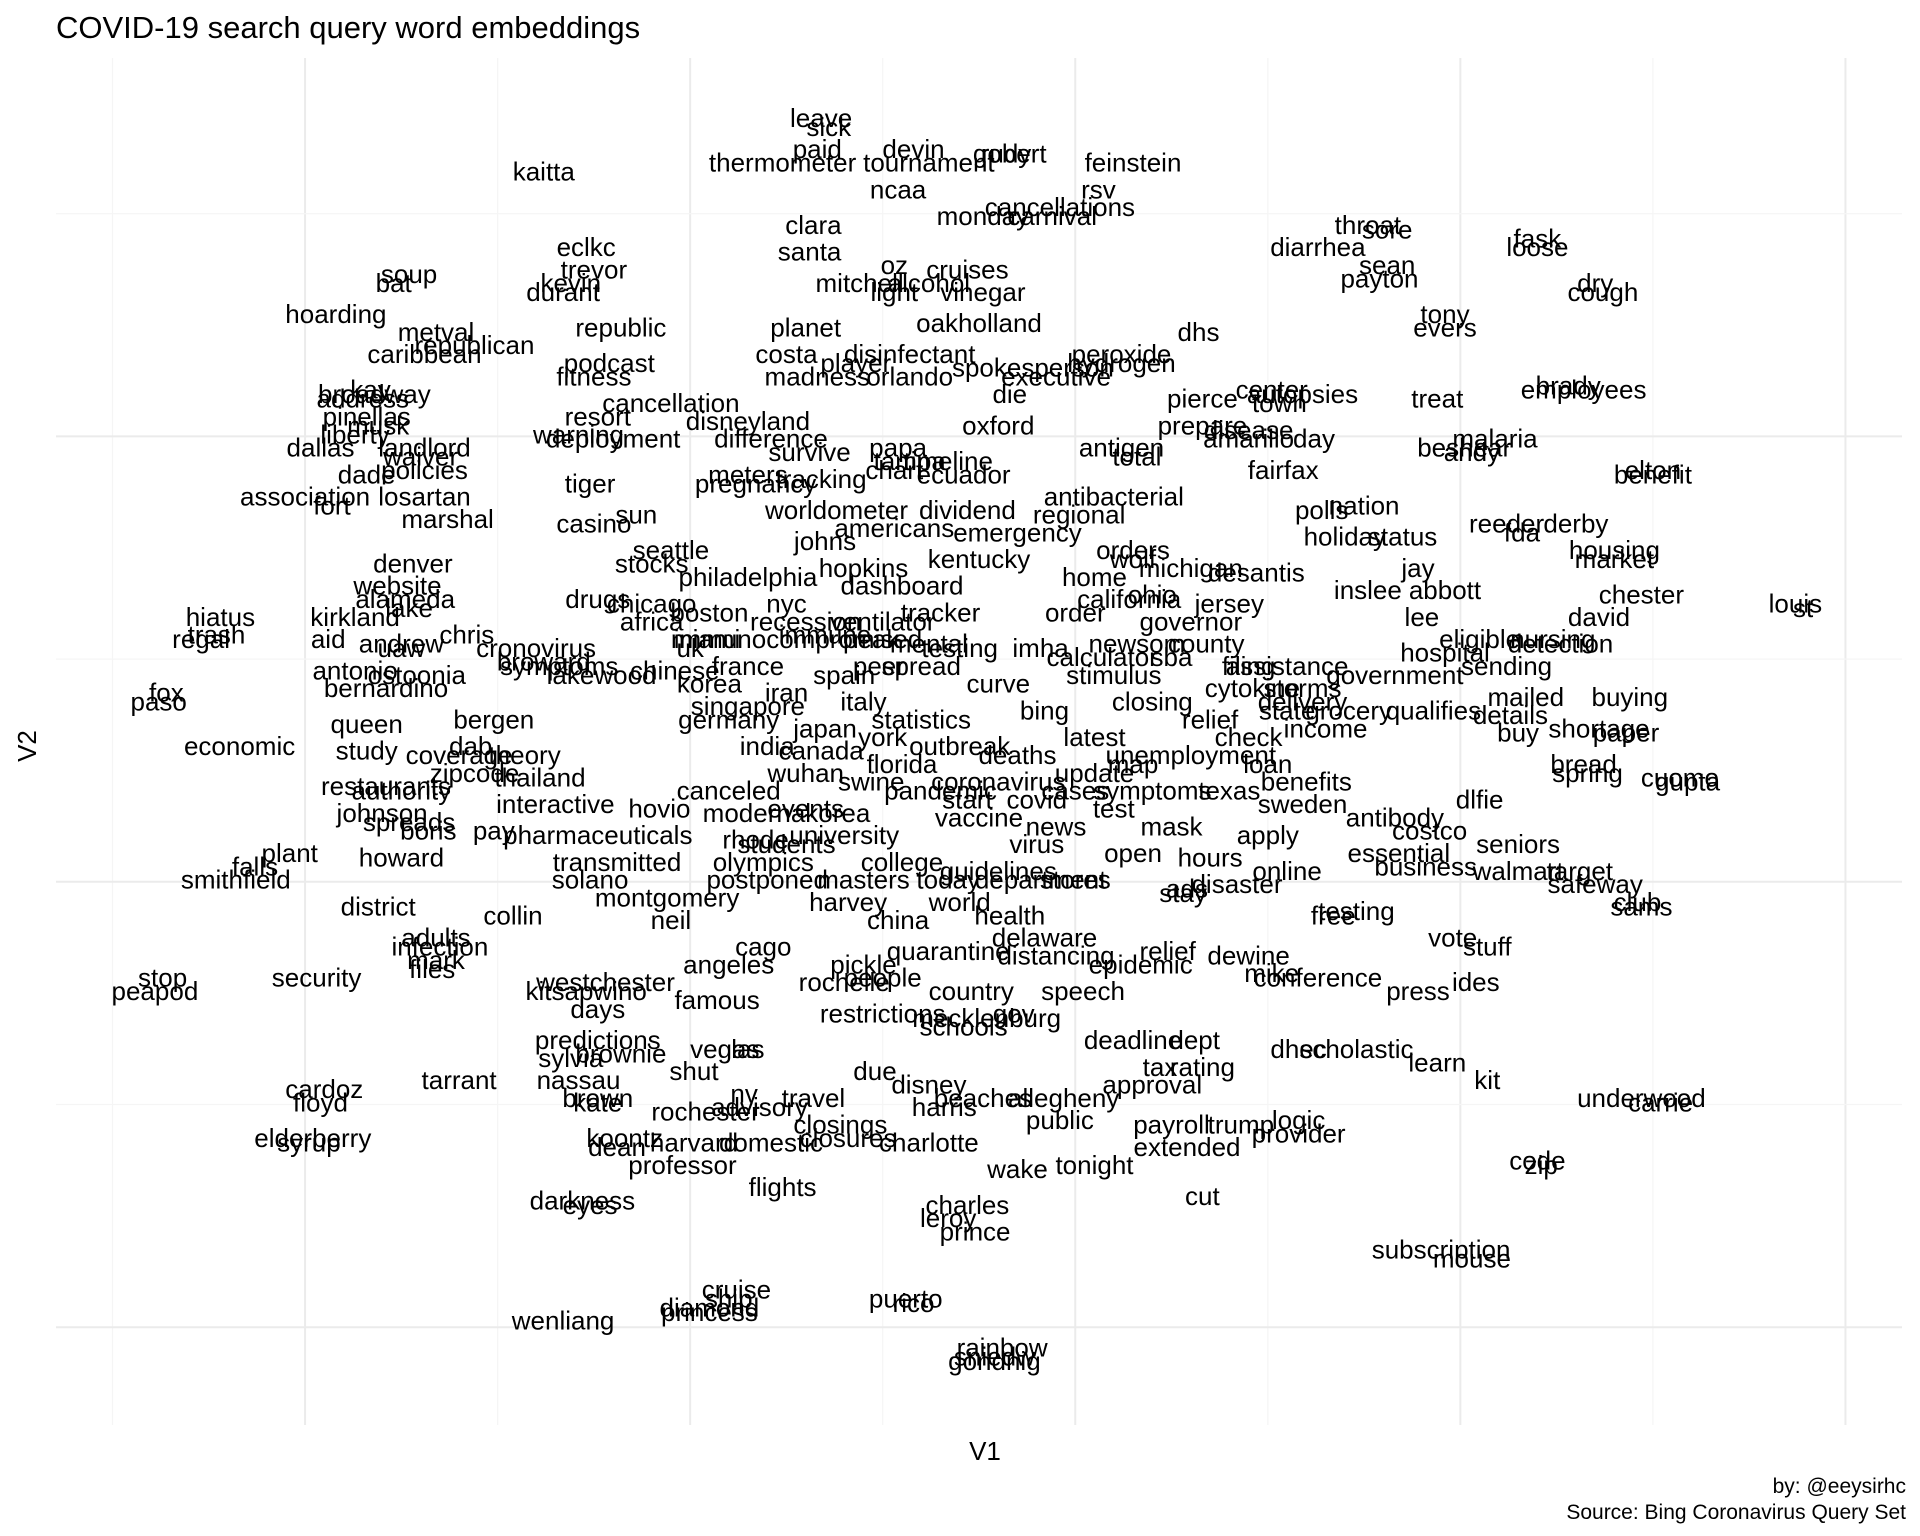 The height and width of the screenshot is (1536, 1920). Describe the element at coordinates (1279, 403) in the screenshot. I see `word-label: town` at that location.